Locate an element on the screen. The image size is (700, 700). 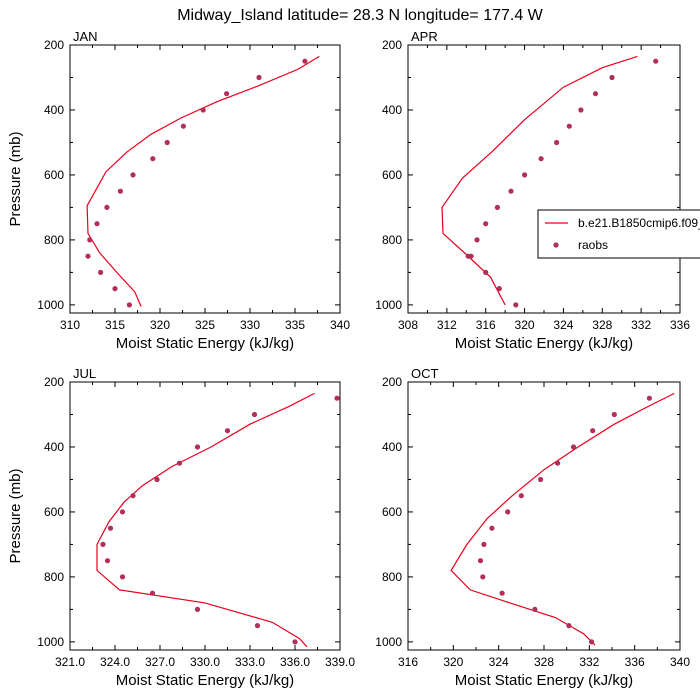
x-tick-label: 328 is located at coordinates (544, 662).